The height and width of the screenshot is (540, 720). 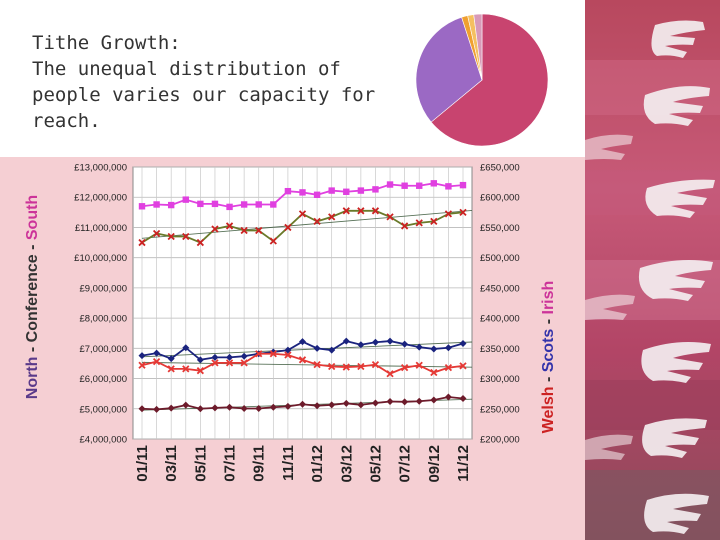 I want to click on left-axis-title-part: South, so click(x=32, y=217).